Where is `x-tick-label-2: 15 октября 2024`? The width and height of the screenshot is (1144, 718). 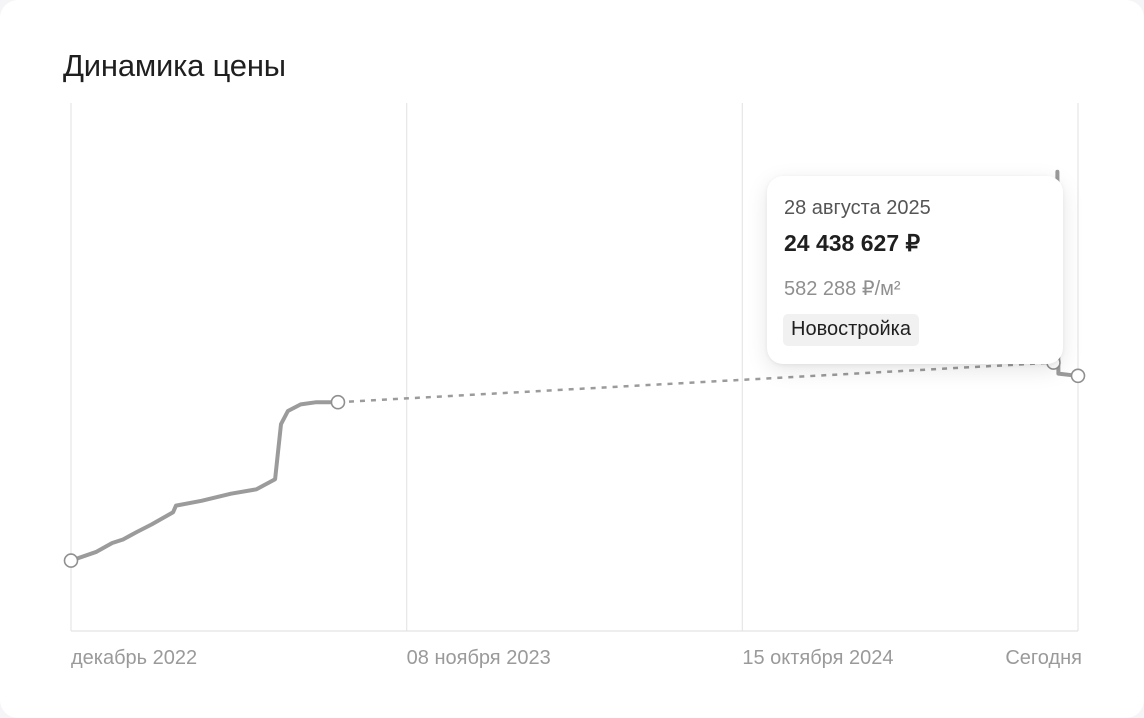 x-tick-label-2: 15 октября 2024 is located at coordinates (817, 658).